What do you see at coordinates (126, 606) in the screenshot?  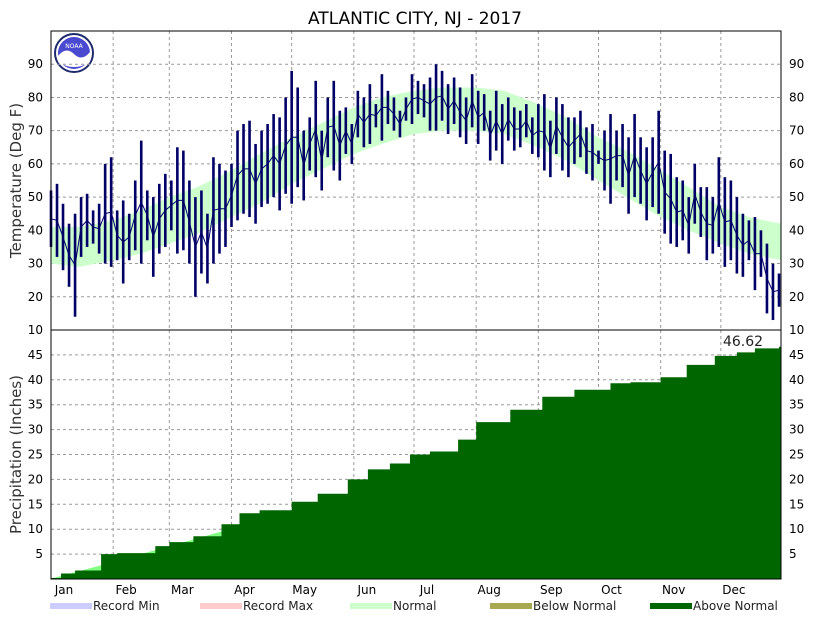 I see `legend-label: Record Min` at bounding box center [126, 606].